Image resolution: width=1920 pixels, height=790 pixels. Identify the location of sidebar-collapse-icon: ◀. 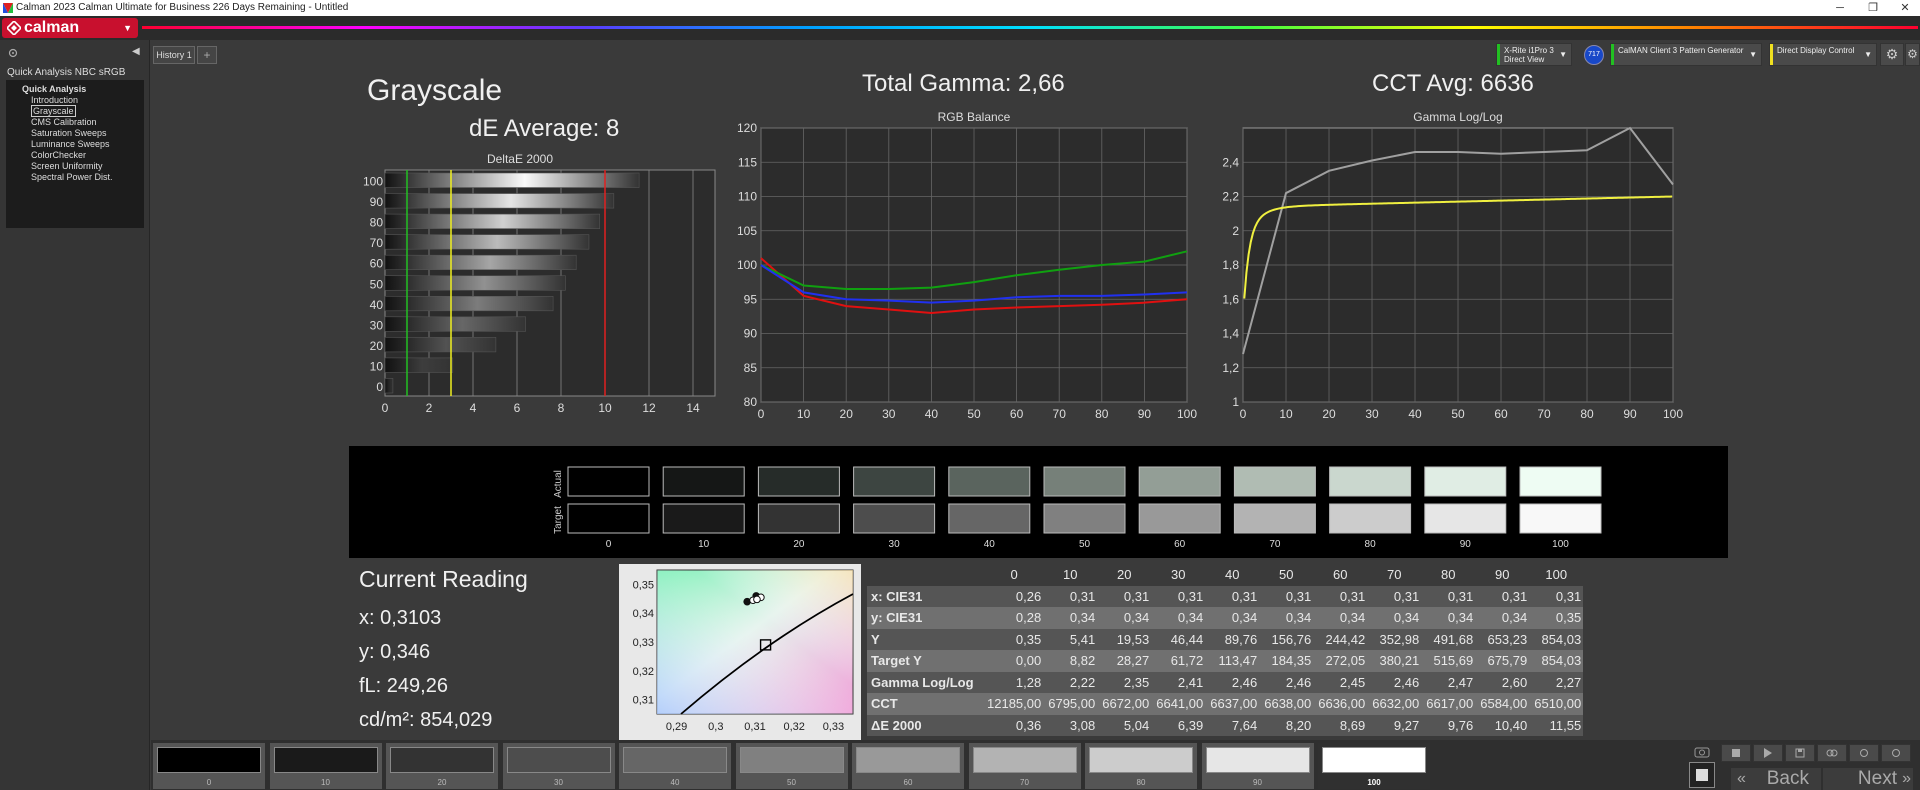
(136, 51).